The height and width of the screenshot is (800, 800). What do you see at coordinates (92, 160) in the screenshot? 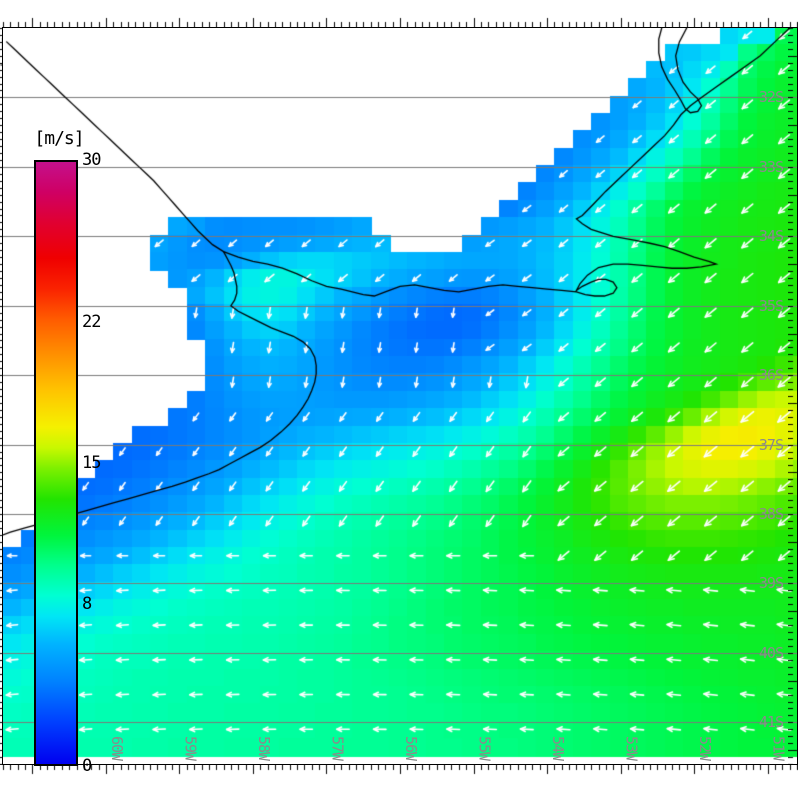
I see `colorbar-tick-30: 30` at bounding box center [92, 160].